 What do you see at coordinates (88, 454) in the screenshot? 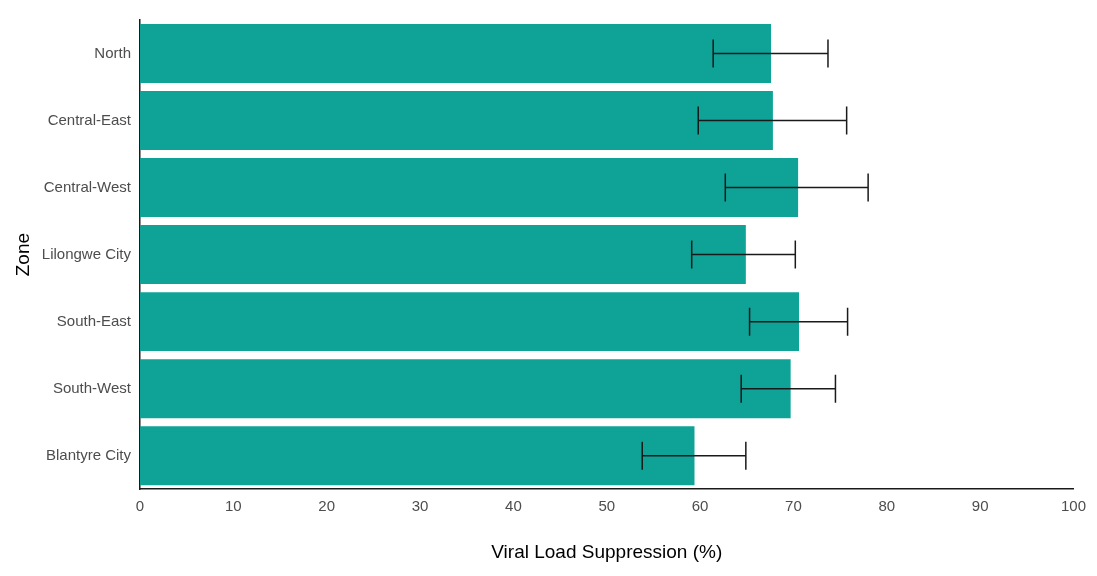
I see `y-tick-label: Blantyre City` at bounding box center [88, 454].